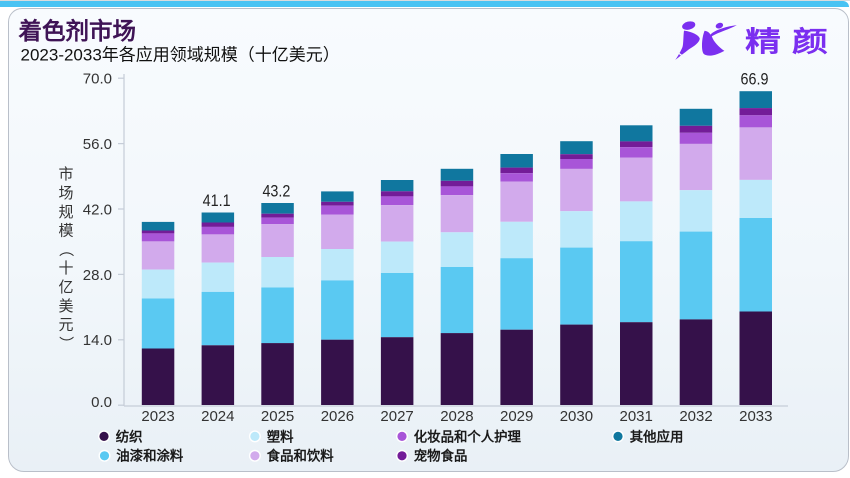 The width and height of the screenshot is (850, 478). Describe the element at coordinates (277, 416) in the screenshot. I see `svg-text: 2025` at that location.